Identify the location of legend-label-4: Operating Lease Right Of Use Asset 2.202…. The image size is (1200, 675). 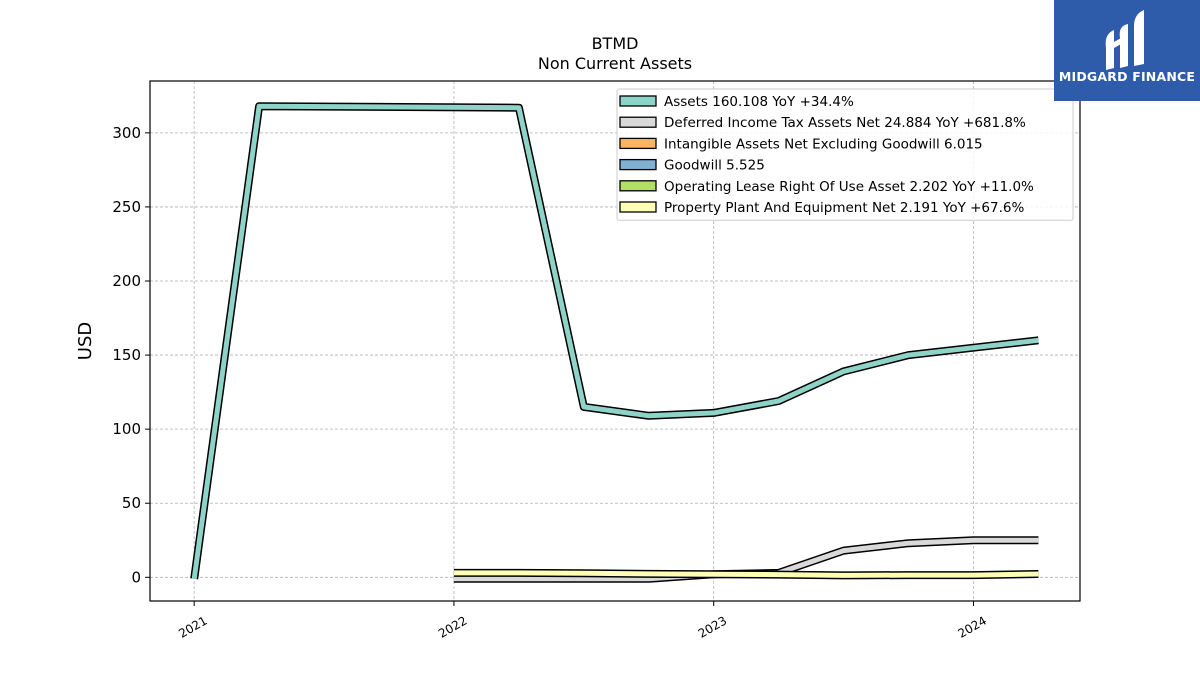
(849, 187).